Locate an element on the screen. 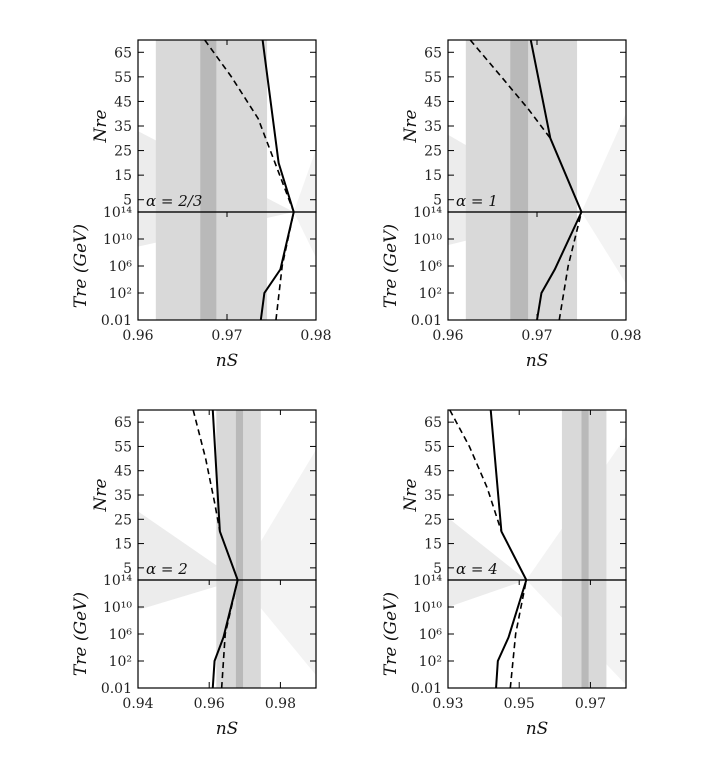 The image size is (706, 769). alpha-label: α = 2/3 is located at coordinates (174, 201).